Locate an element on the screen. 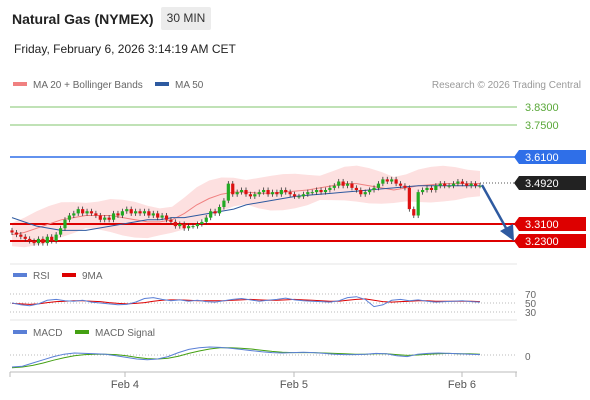 This screenshot has width=590, height=400. x-tick-label: Feb 5 is located at coordinates (294, 385).